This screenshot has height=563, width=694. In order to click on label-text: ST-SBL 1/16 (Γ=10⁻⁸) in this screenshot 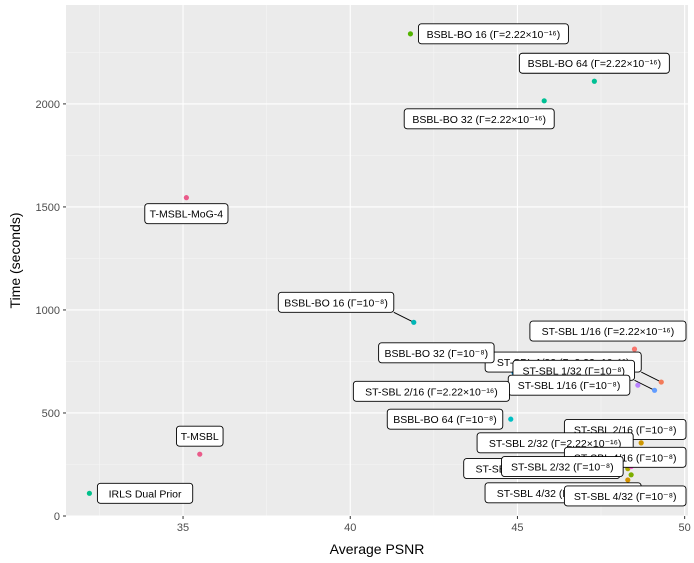, I will do `click(569, 386)`.